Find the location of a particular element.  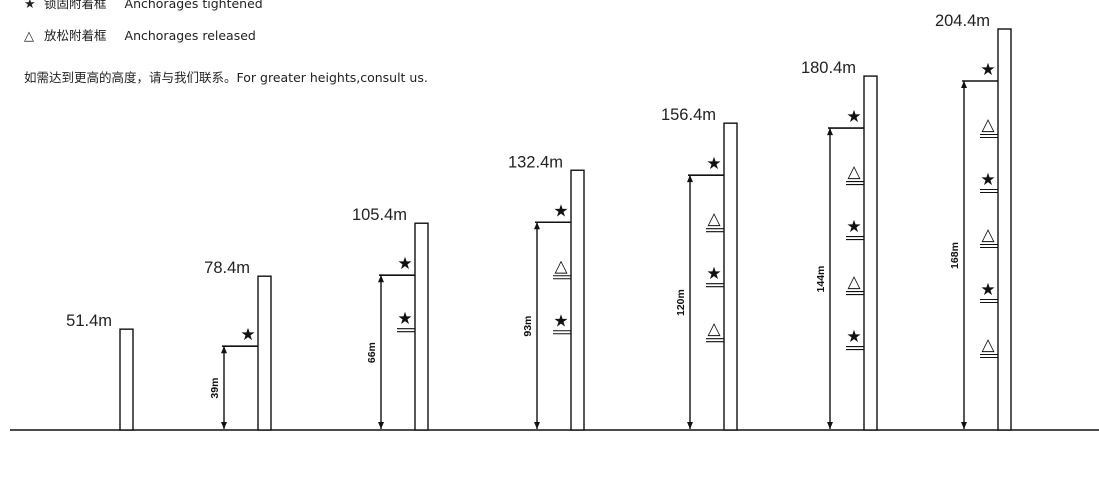

anchor-tightened-icon-5-1: ★ is located at coordinates (713, 163).